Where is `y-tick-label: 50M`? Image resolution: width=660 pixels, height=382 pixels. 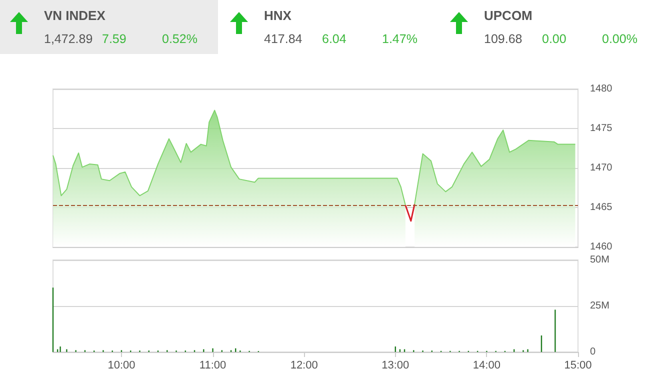
y-tick-label: 50M is located at coordinates (600, 260).